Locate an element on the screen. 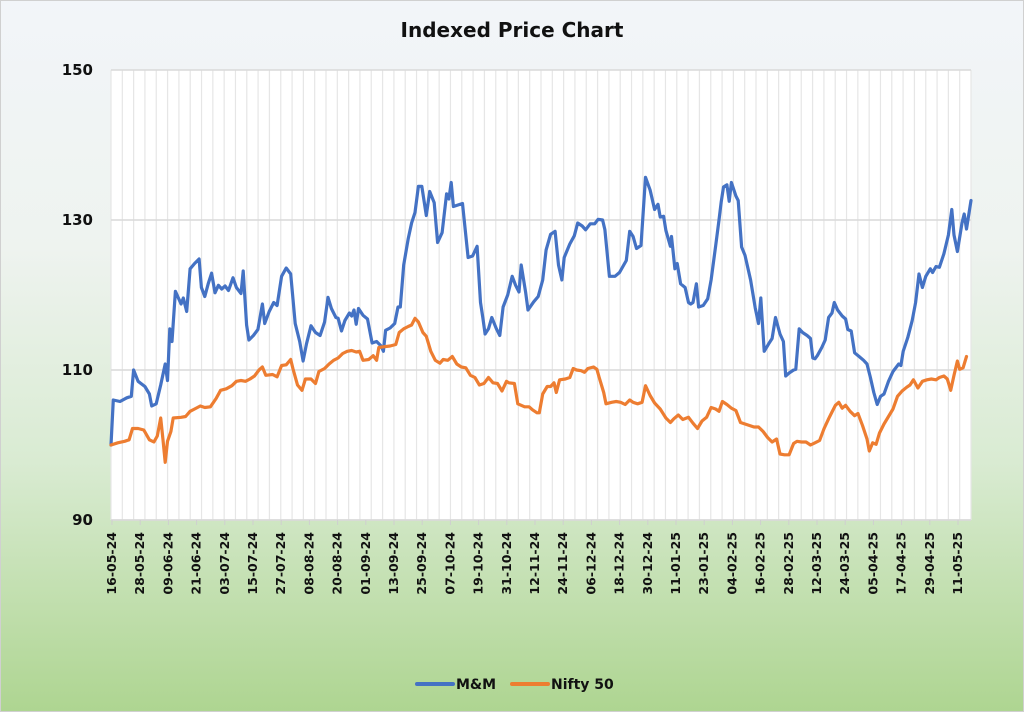 The width and height of the screenshot is (1024, 712). x-tick-label: 11-01-25 is located at coordinates (675, 563).